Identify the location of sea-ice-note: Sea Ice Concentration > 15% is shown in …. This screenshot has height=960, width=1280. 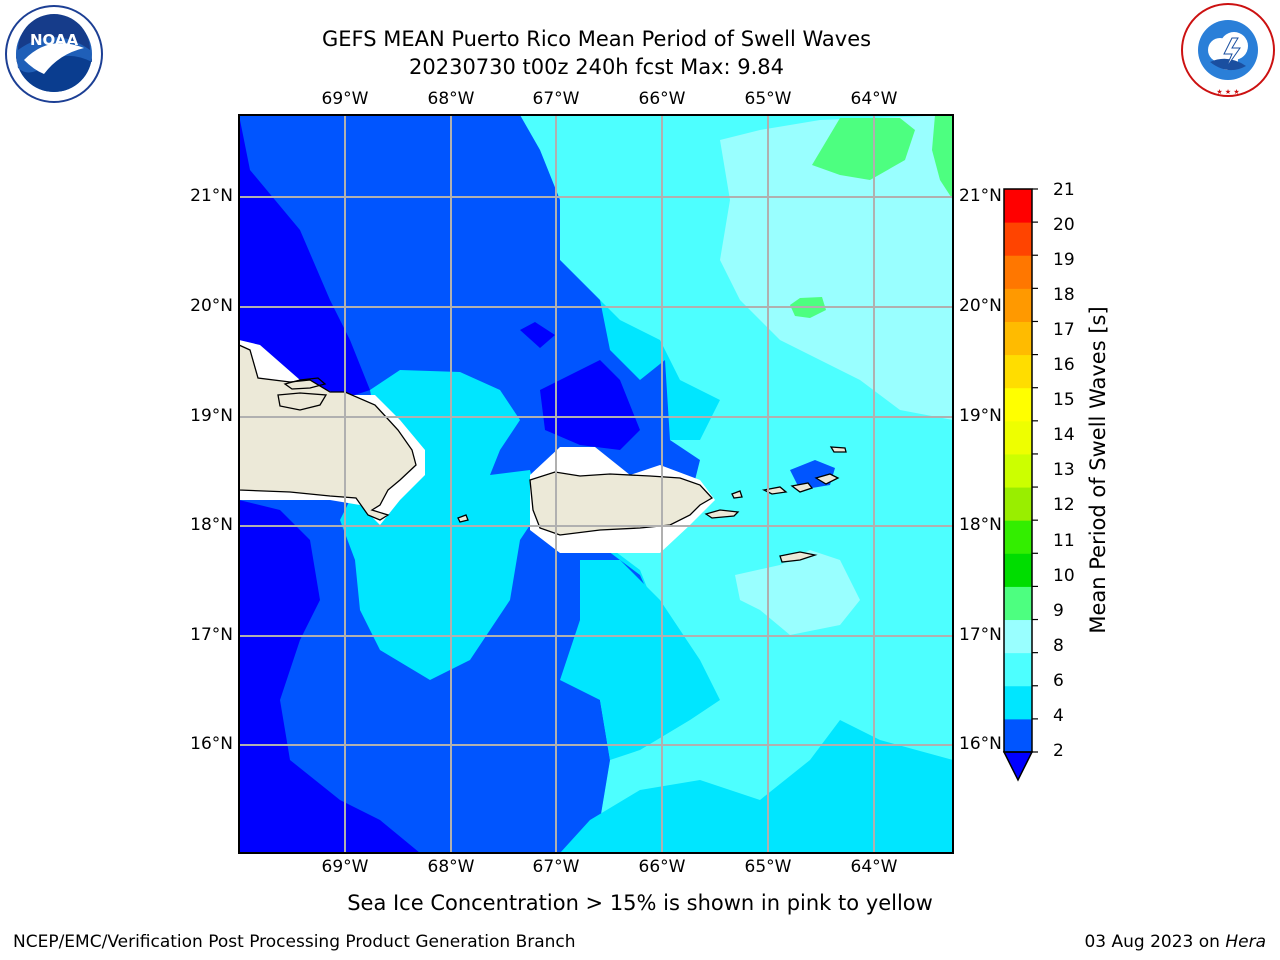
(640, 903).